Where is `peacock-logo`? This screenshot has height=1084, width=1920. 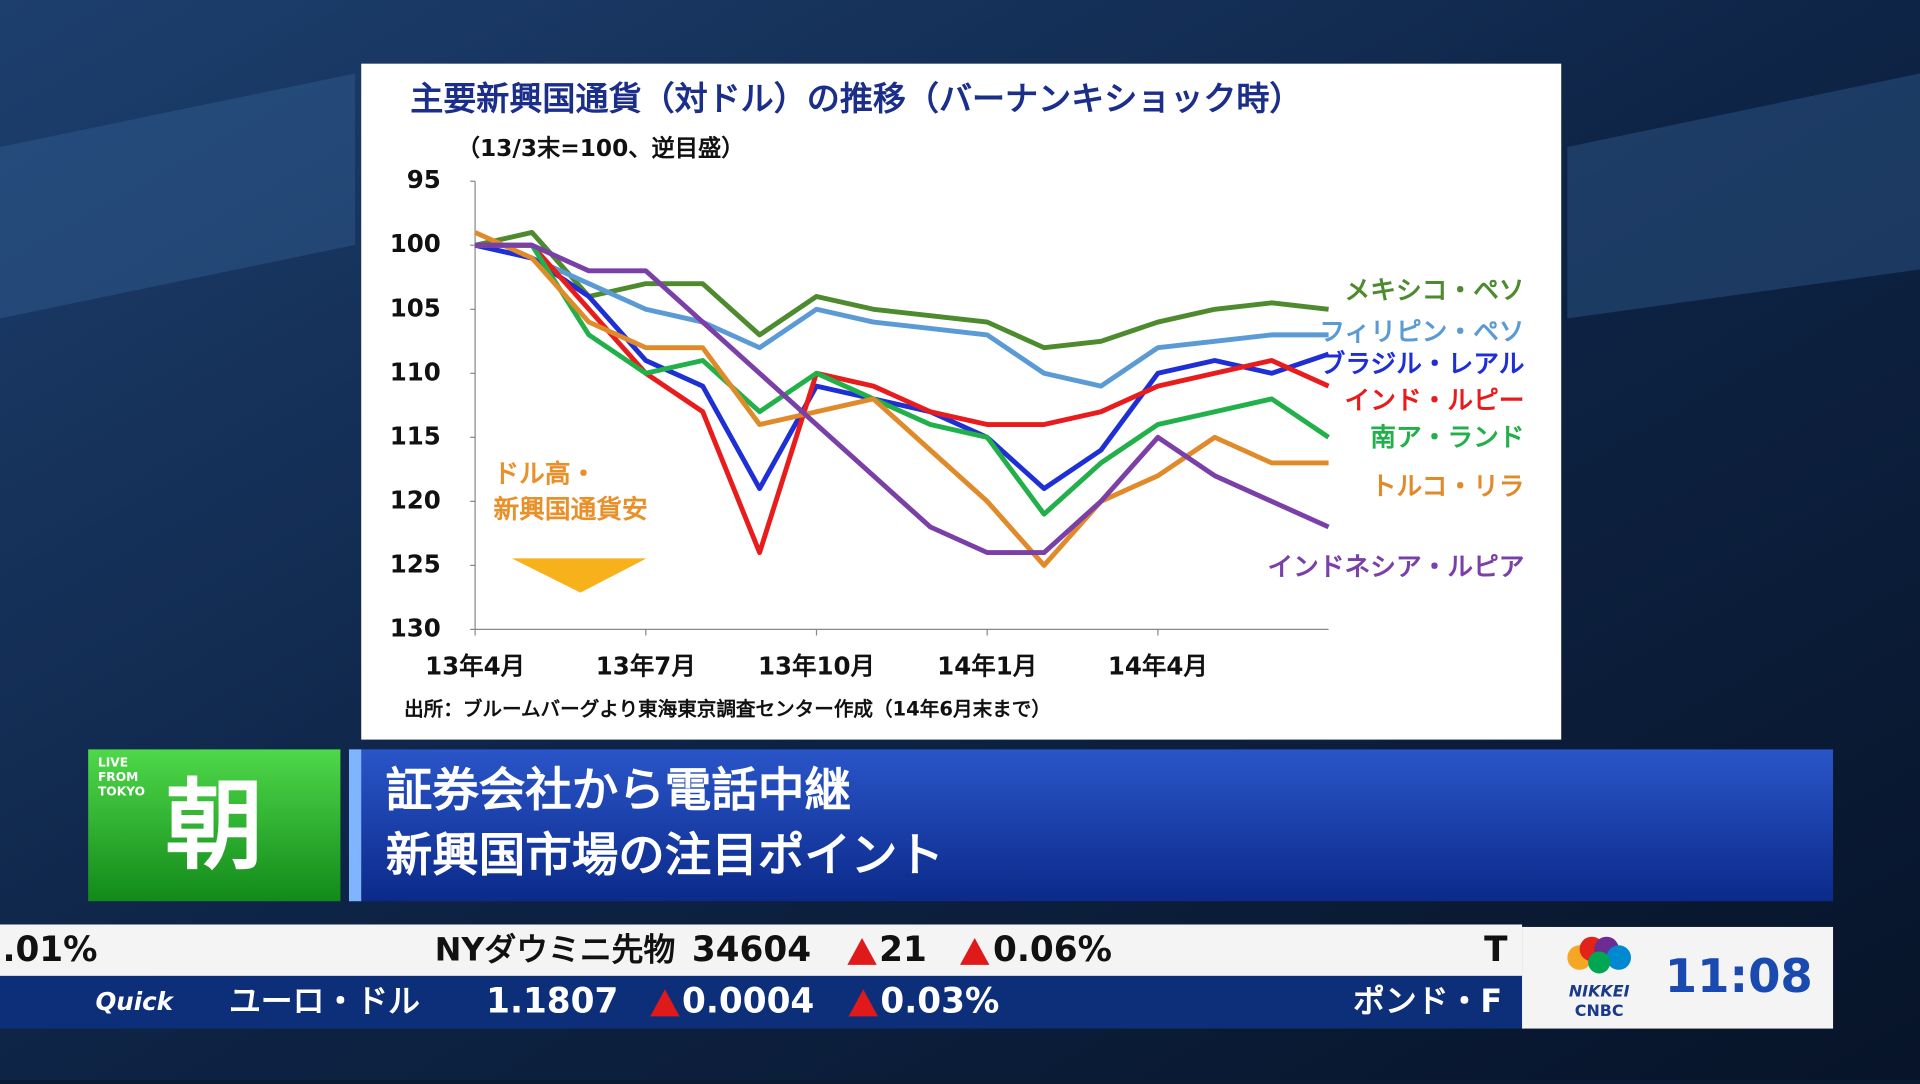 peacock-logo is located at coordinates (1599, 955).